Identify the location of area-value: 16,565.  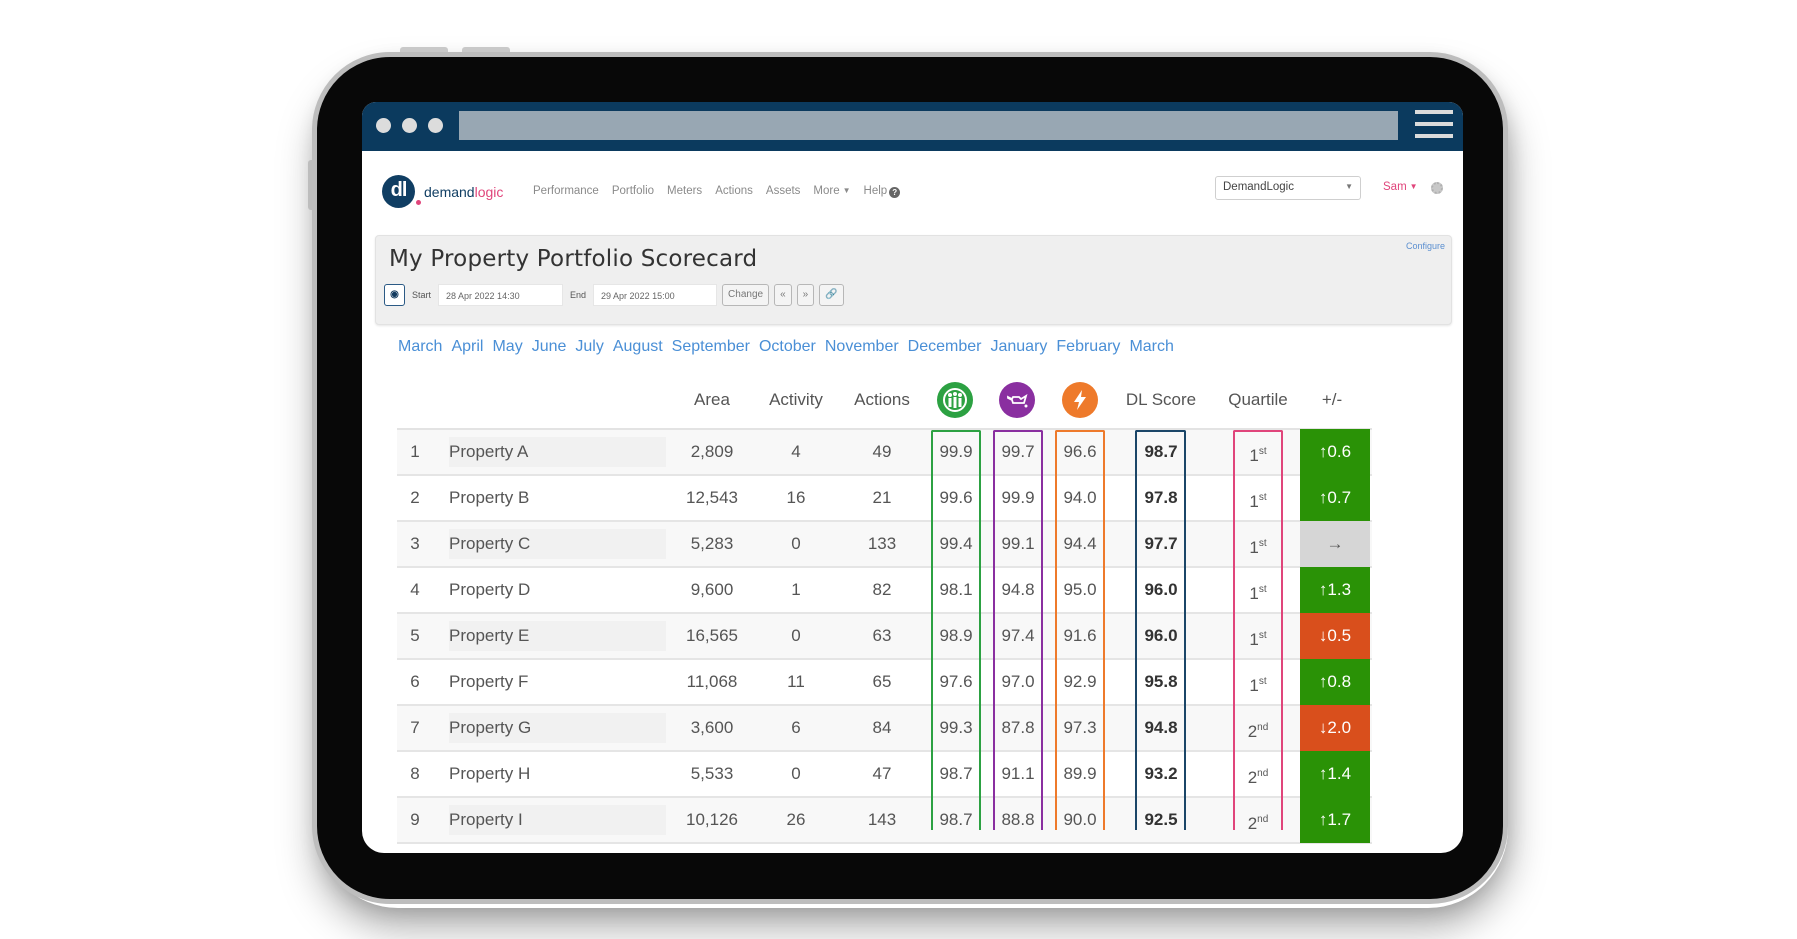
(712, 635).